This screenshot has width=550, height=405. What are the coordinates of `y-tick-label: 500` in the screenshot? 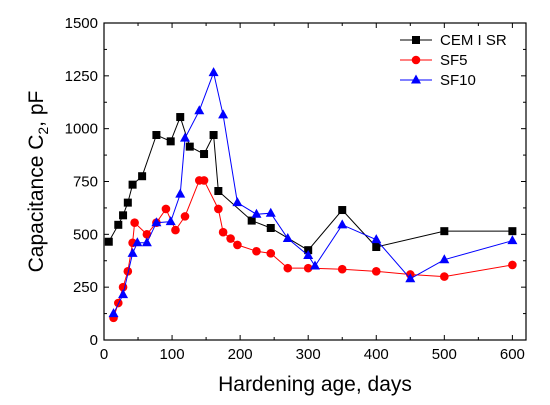 It's located at (85, 234).